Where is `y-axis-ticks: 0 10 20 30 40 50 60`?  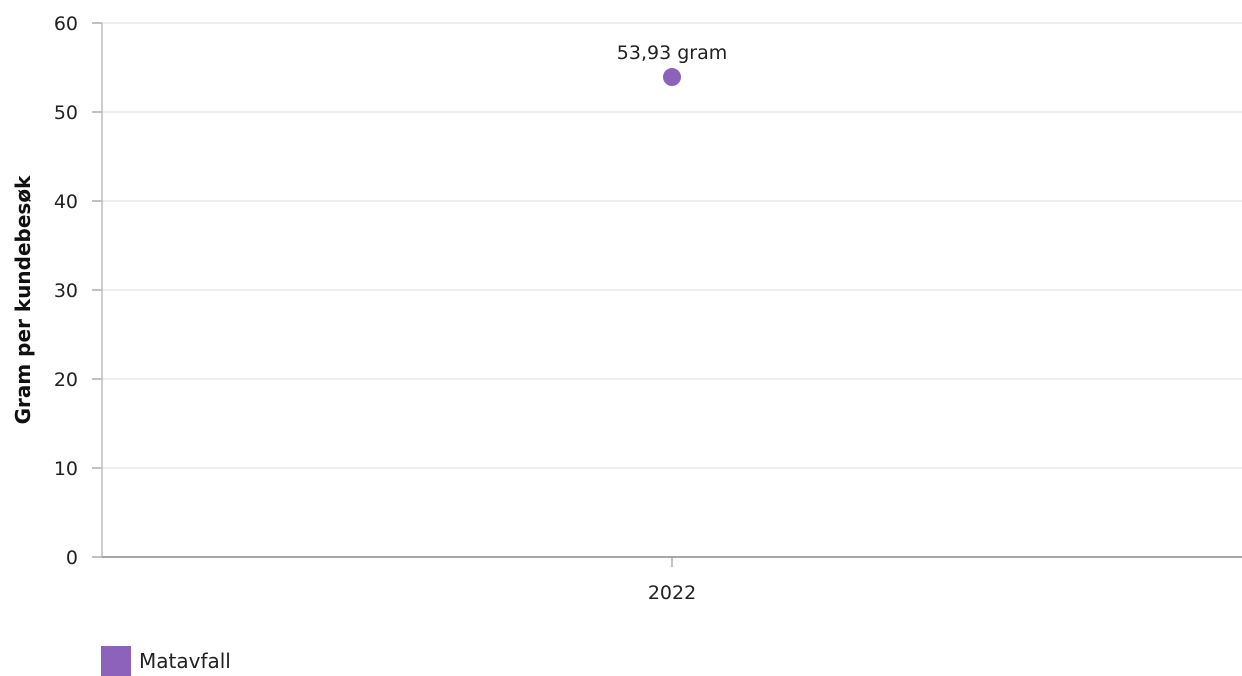
y-axis-ticks: 0 10 20 30 40 50 60 is located at coordinates (78, 291).